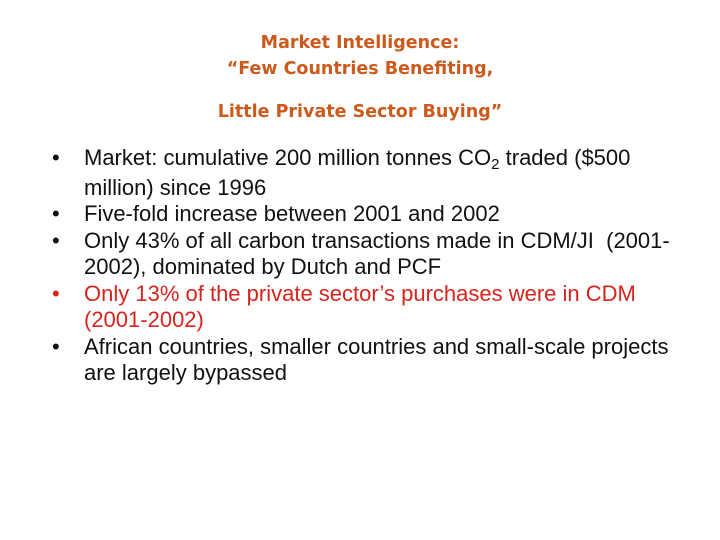 This screenshot has height=540, width=720. What do you see at coordinates (495, 164) in the screenshot?
I see `co2-subscript: 2` at bounding box center [495, 164].